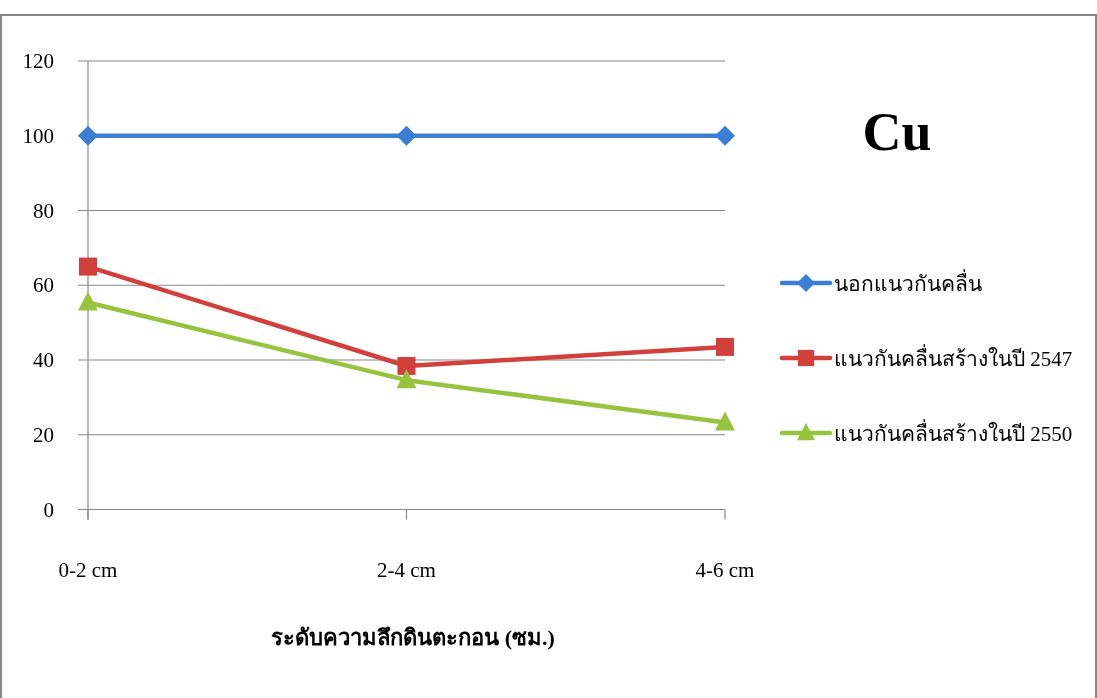  I want to click on x-tick-label: 2-4 cm, so click(406, 570).